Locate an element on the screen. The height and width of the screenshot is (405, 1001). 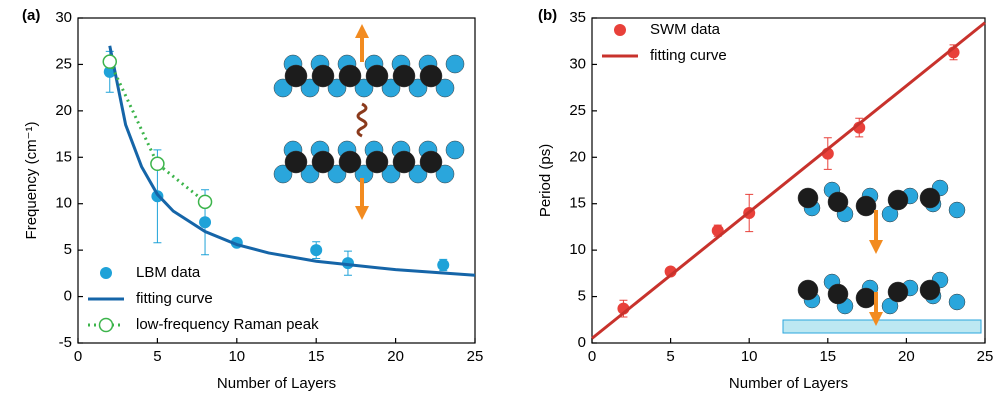
substrate is located at coordinates (882, 326).